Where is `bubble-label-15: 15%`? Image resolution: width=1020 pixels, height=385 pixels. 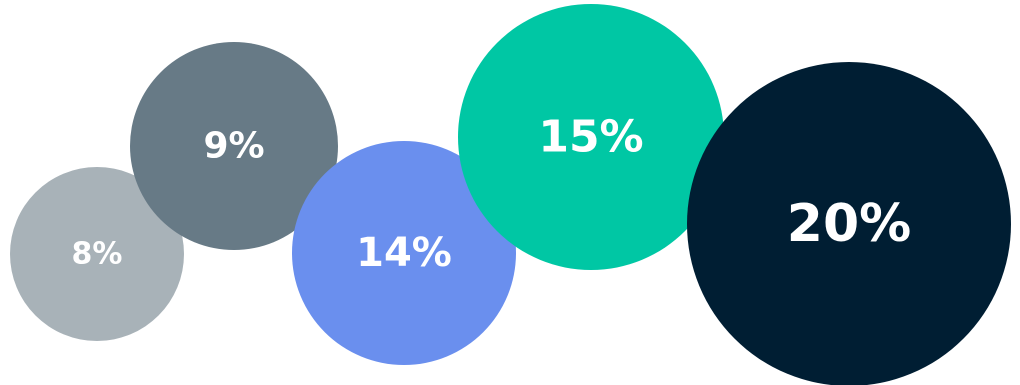
bubble-label-15: 15% is located at coordinates (590, 137).